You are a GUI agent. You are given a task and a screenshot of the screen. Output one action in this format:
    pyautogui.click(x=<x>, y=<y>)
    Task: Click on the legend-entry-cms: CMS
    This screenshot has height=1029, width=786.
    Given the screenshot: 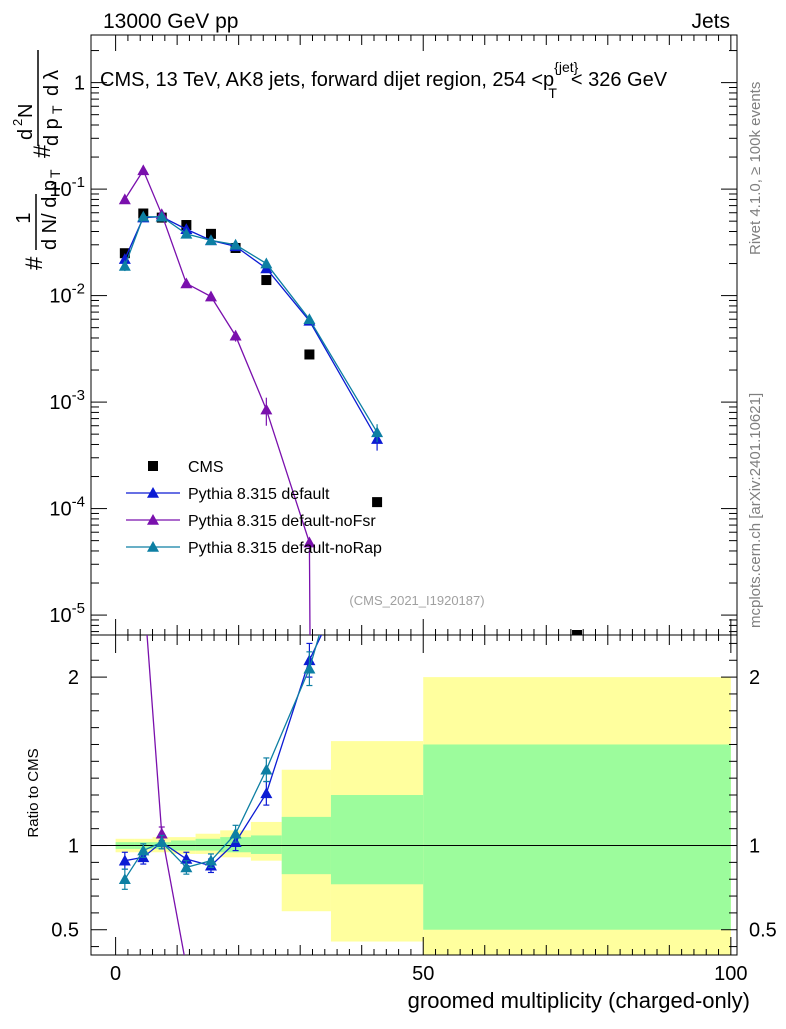 What is the action you would take?
    pyautogui.click(x=186, y=467)
    